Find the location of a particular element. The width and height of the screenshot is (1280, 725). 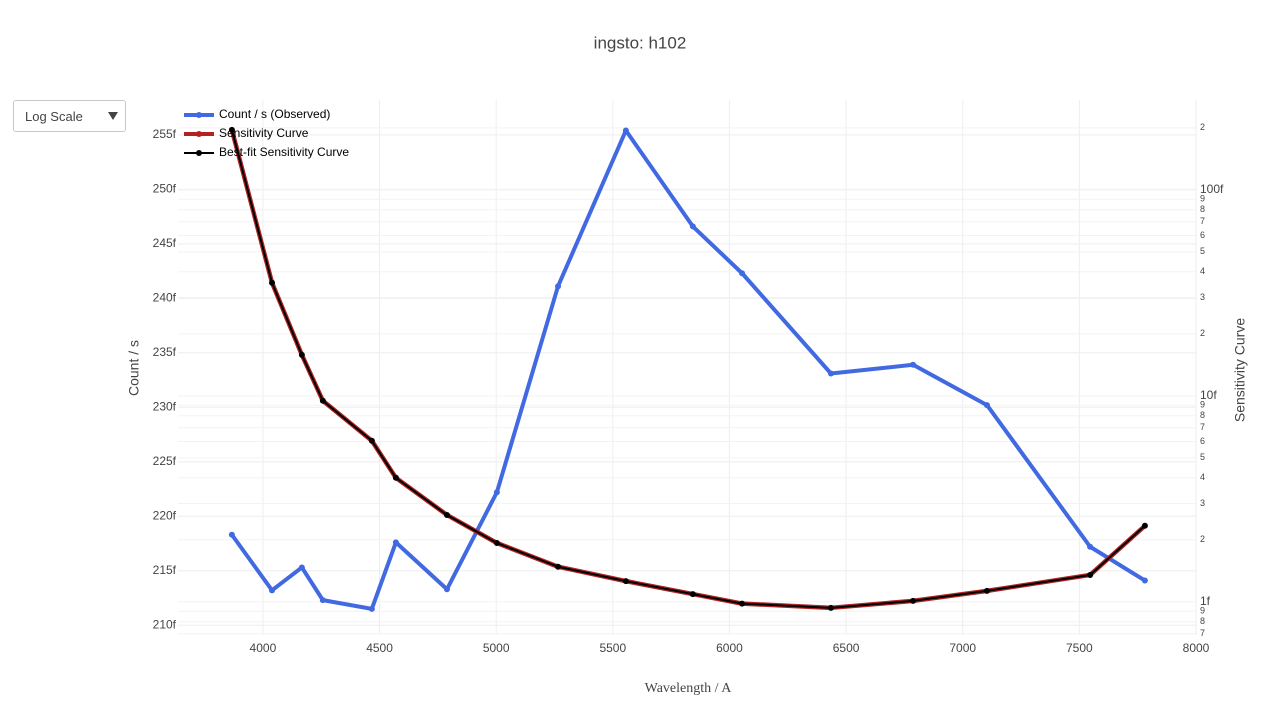

y-tick-label: 220f is located at coordinates (165, 515).